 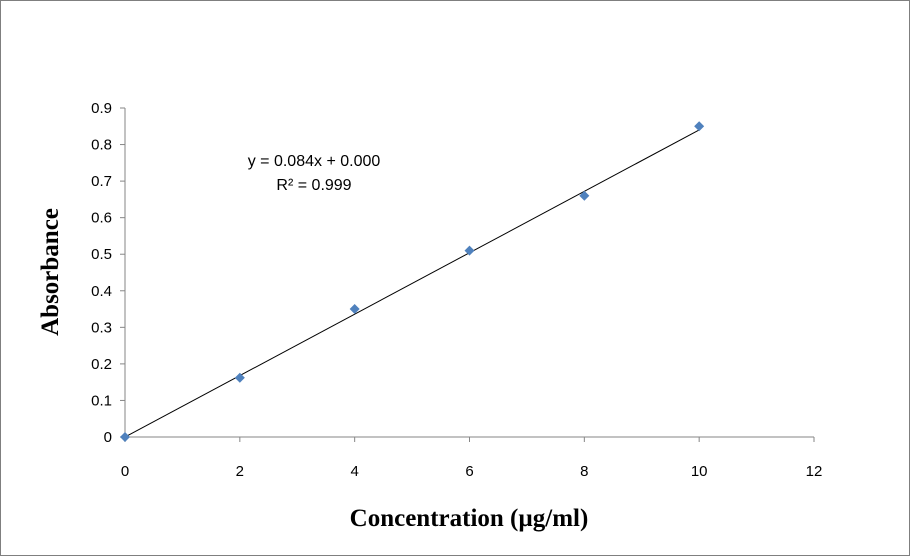 What do you see at coordinates (101, 291) in the screenshot?
I see `y-tick-label: 0.4` at bounding box center [101, 291].